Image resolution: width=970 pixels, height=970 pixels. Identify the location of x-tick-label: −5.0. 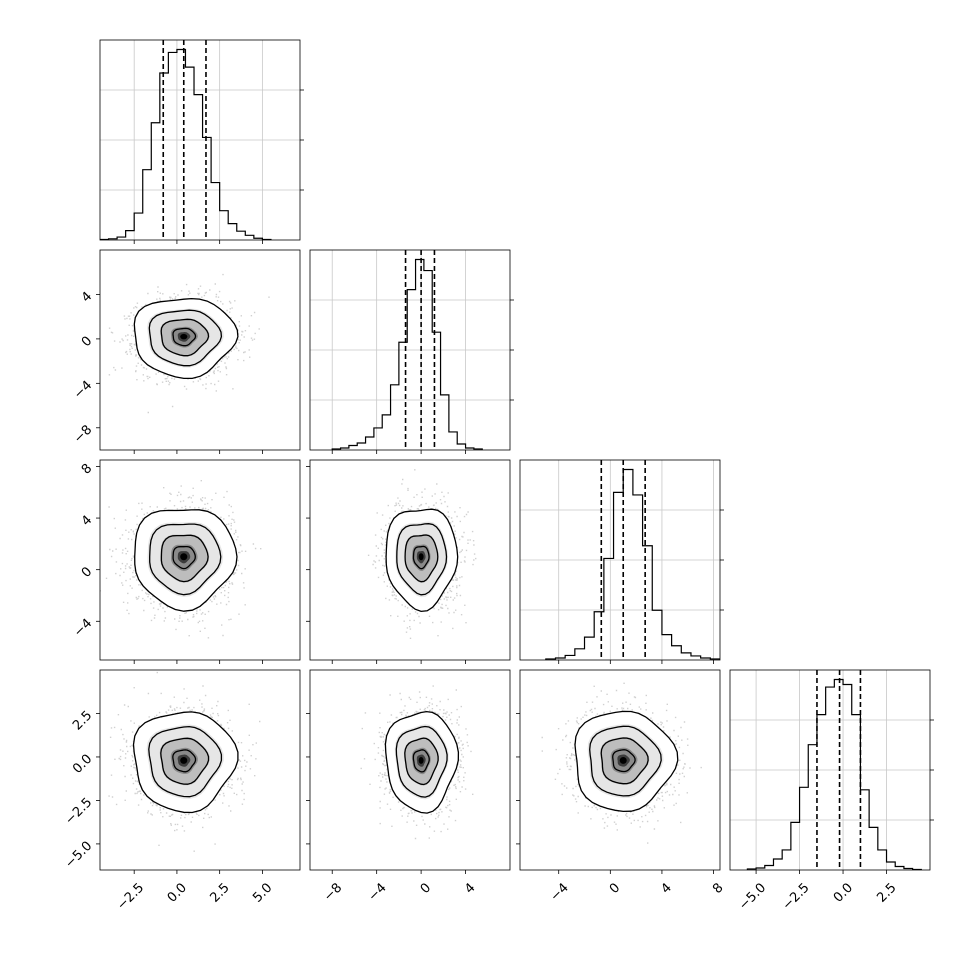
(752, 896).